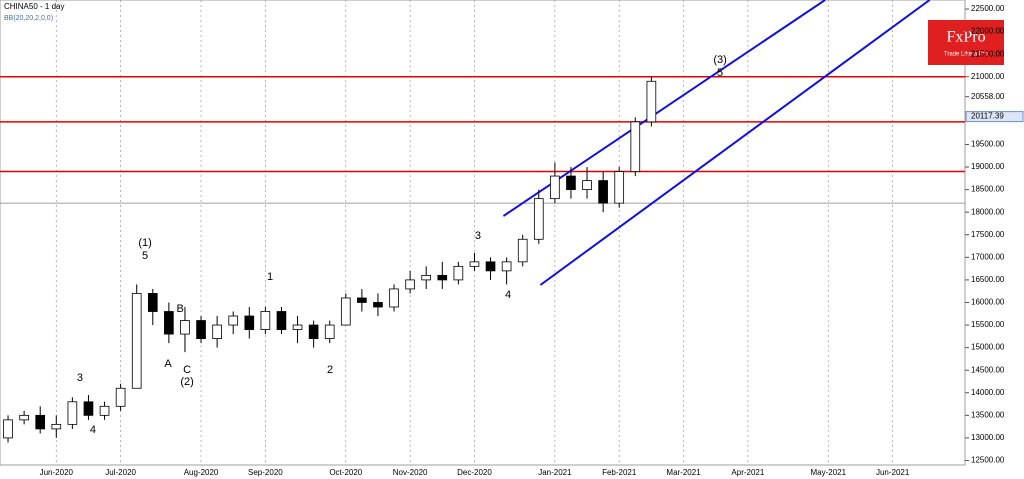 The height and width of the screenshot is (479, 1024). Describe the element at coordinates (474, 472) in the screenshot. I see `x-tick-label: Dec-2020` at that location.